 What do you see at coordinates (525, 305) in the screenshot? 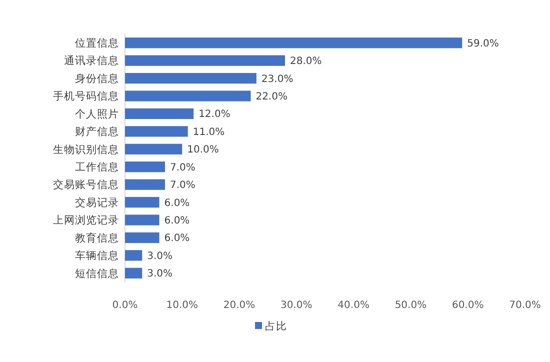
I see `x-tick-label: 70.0%` at bounding box center [525, 305].